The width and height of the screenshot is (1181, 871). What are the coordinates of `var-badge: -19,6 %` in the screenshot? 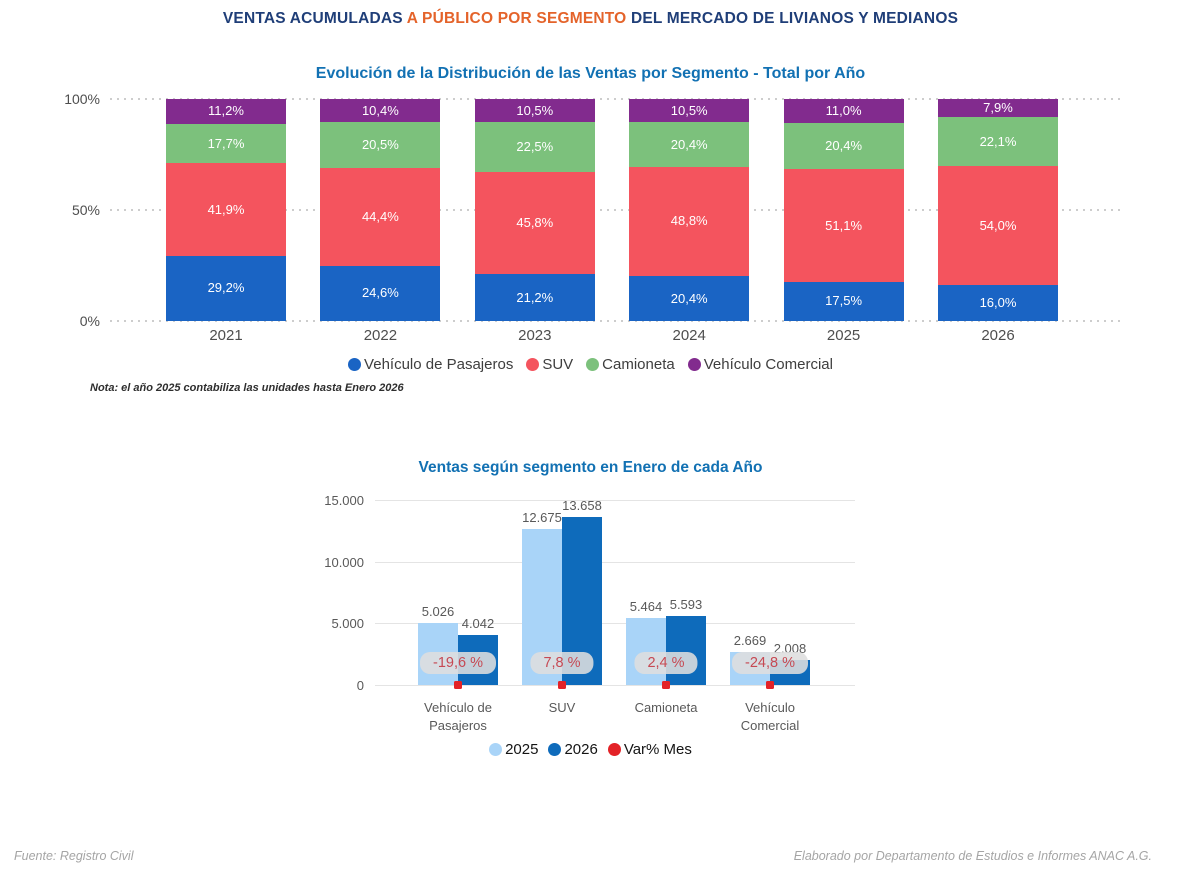 It's located at (458, 663).